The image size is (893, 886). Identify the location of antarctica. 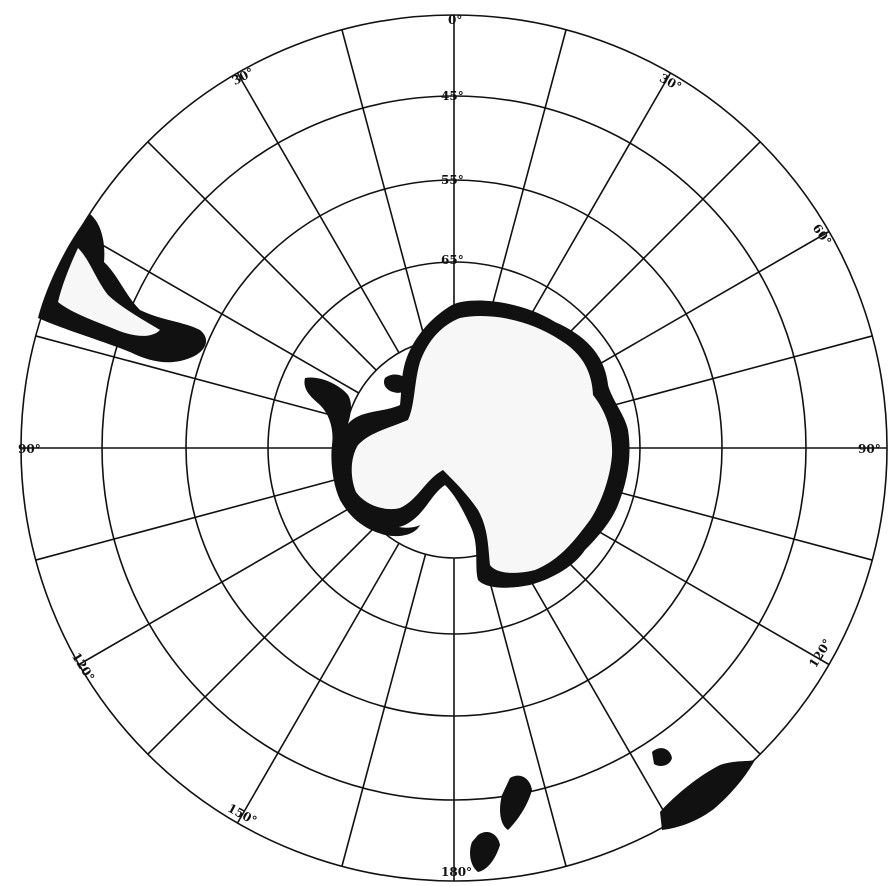
(482, 444).